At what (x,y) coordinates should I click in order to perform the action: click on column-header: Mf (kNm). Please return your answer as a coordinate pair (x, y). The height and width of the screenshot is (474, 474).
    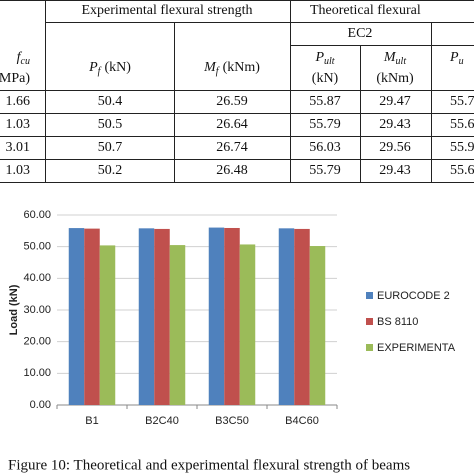
    Looking at the image, I should click on (231, 68).